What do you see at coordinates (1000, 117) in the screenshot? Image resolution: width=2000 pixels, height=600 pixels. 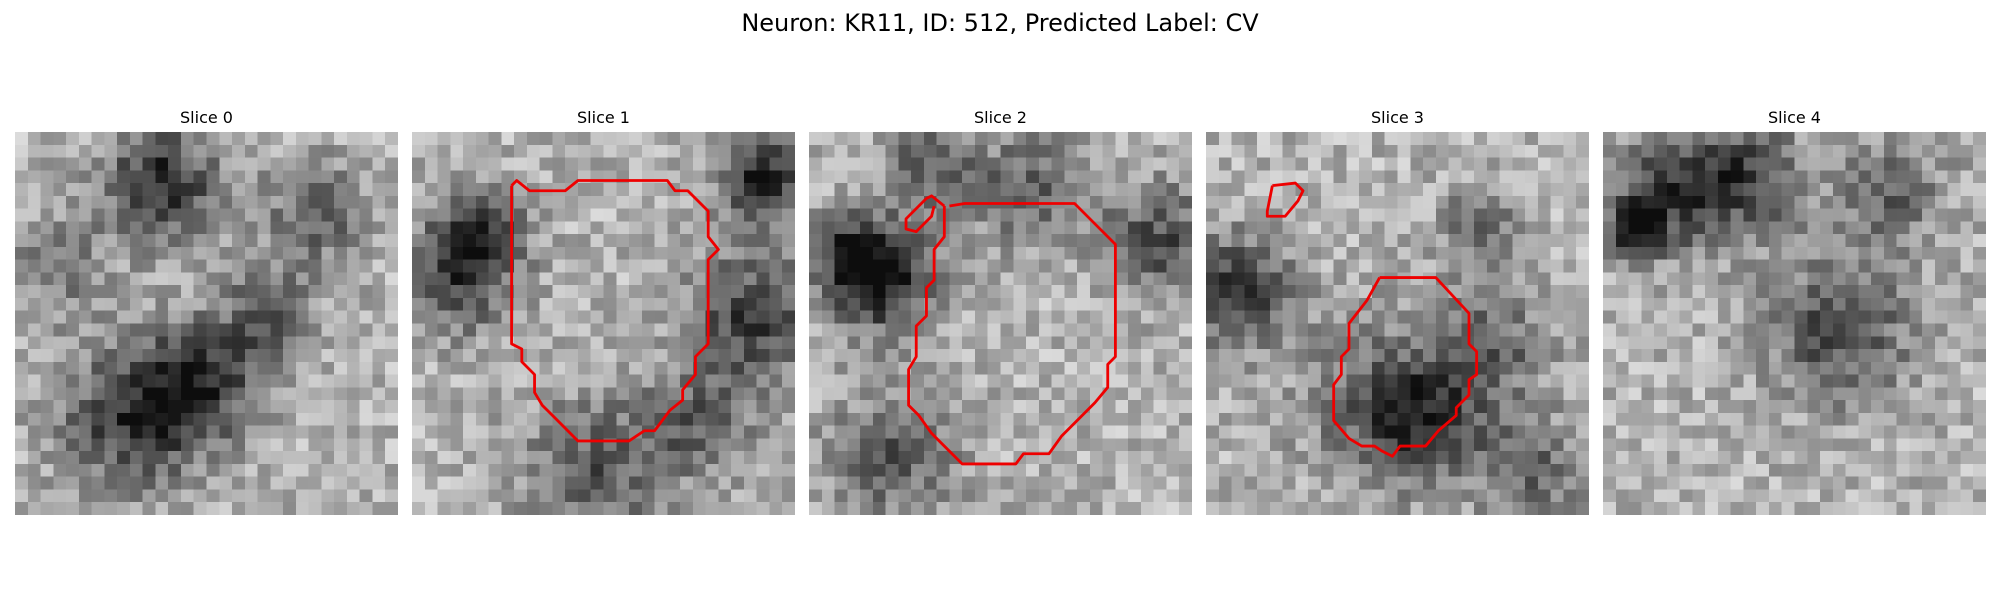 I see `slice-title: Slice 2` at bounding box center [1000, 117].